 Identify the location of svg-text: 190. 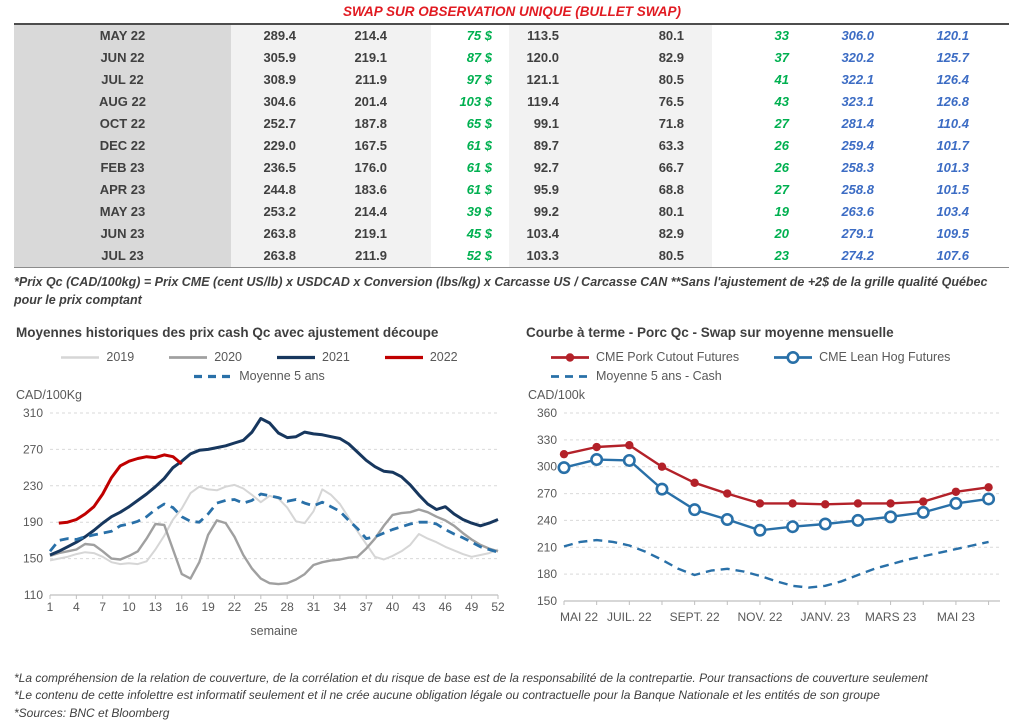
(33, 522).